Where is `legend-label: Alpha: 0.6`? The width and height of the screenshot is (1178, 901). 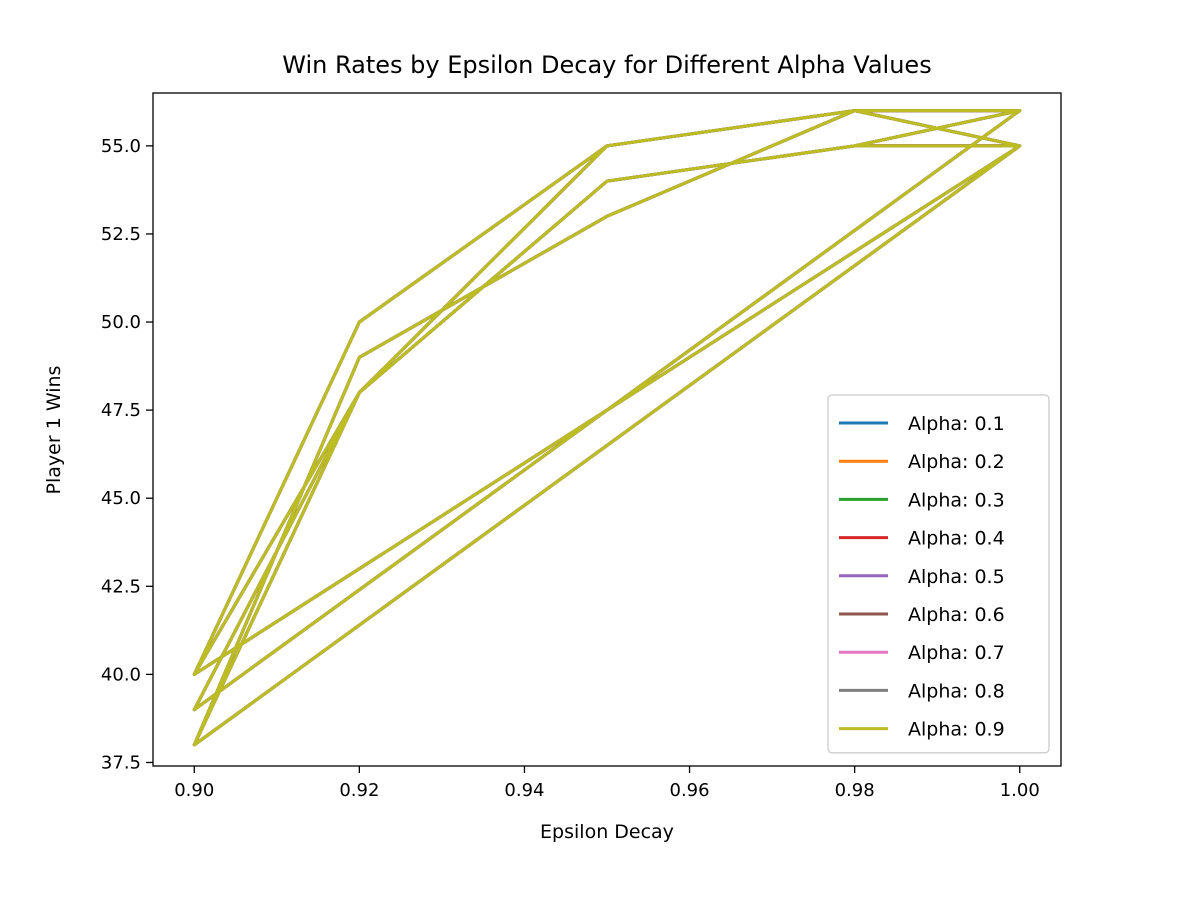
legend-label: Alpha: 0.6 is located at coordinates (956, 615).